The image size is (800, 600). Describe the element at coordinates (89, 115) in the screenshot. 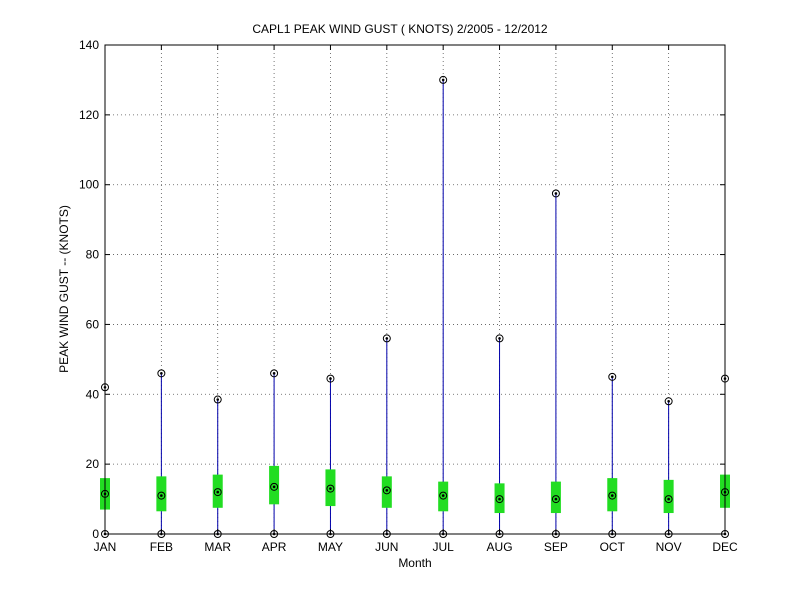

I see `y-tick-label: 120` at that location.